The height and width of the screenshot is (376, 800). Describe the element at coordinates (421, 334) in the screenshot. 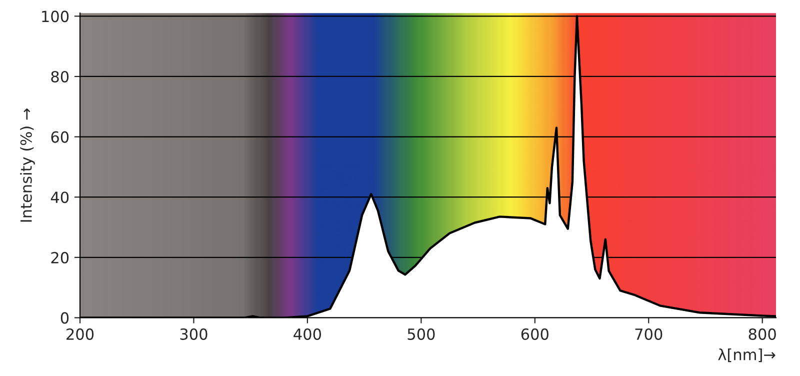

I see `x-tick-label: 500` at that location.